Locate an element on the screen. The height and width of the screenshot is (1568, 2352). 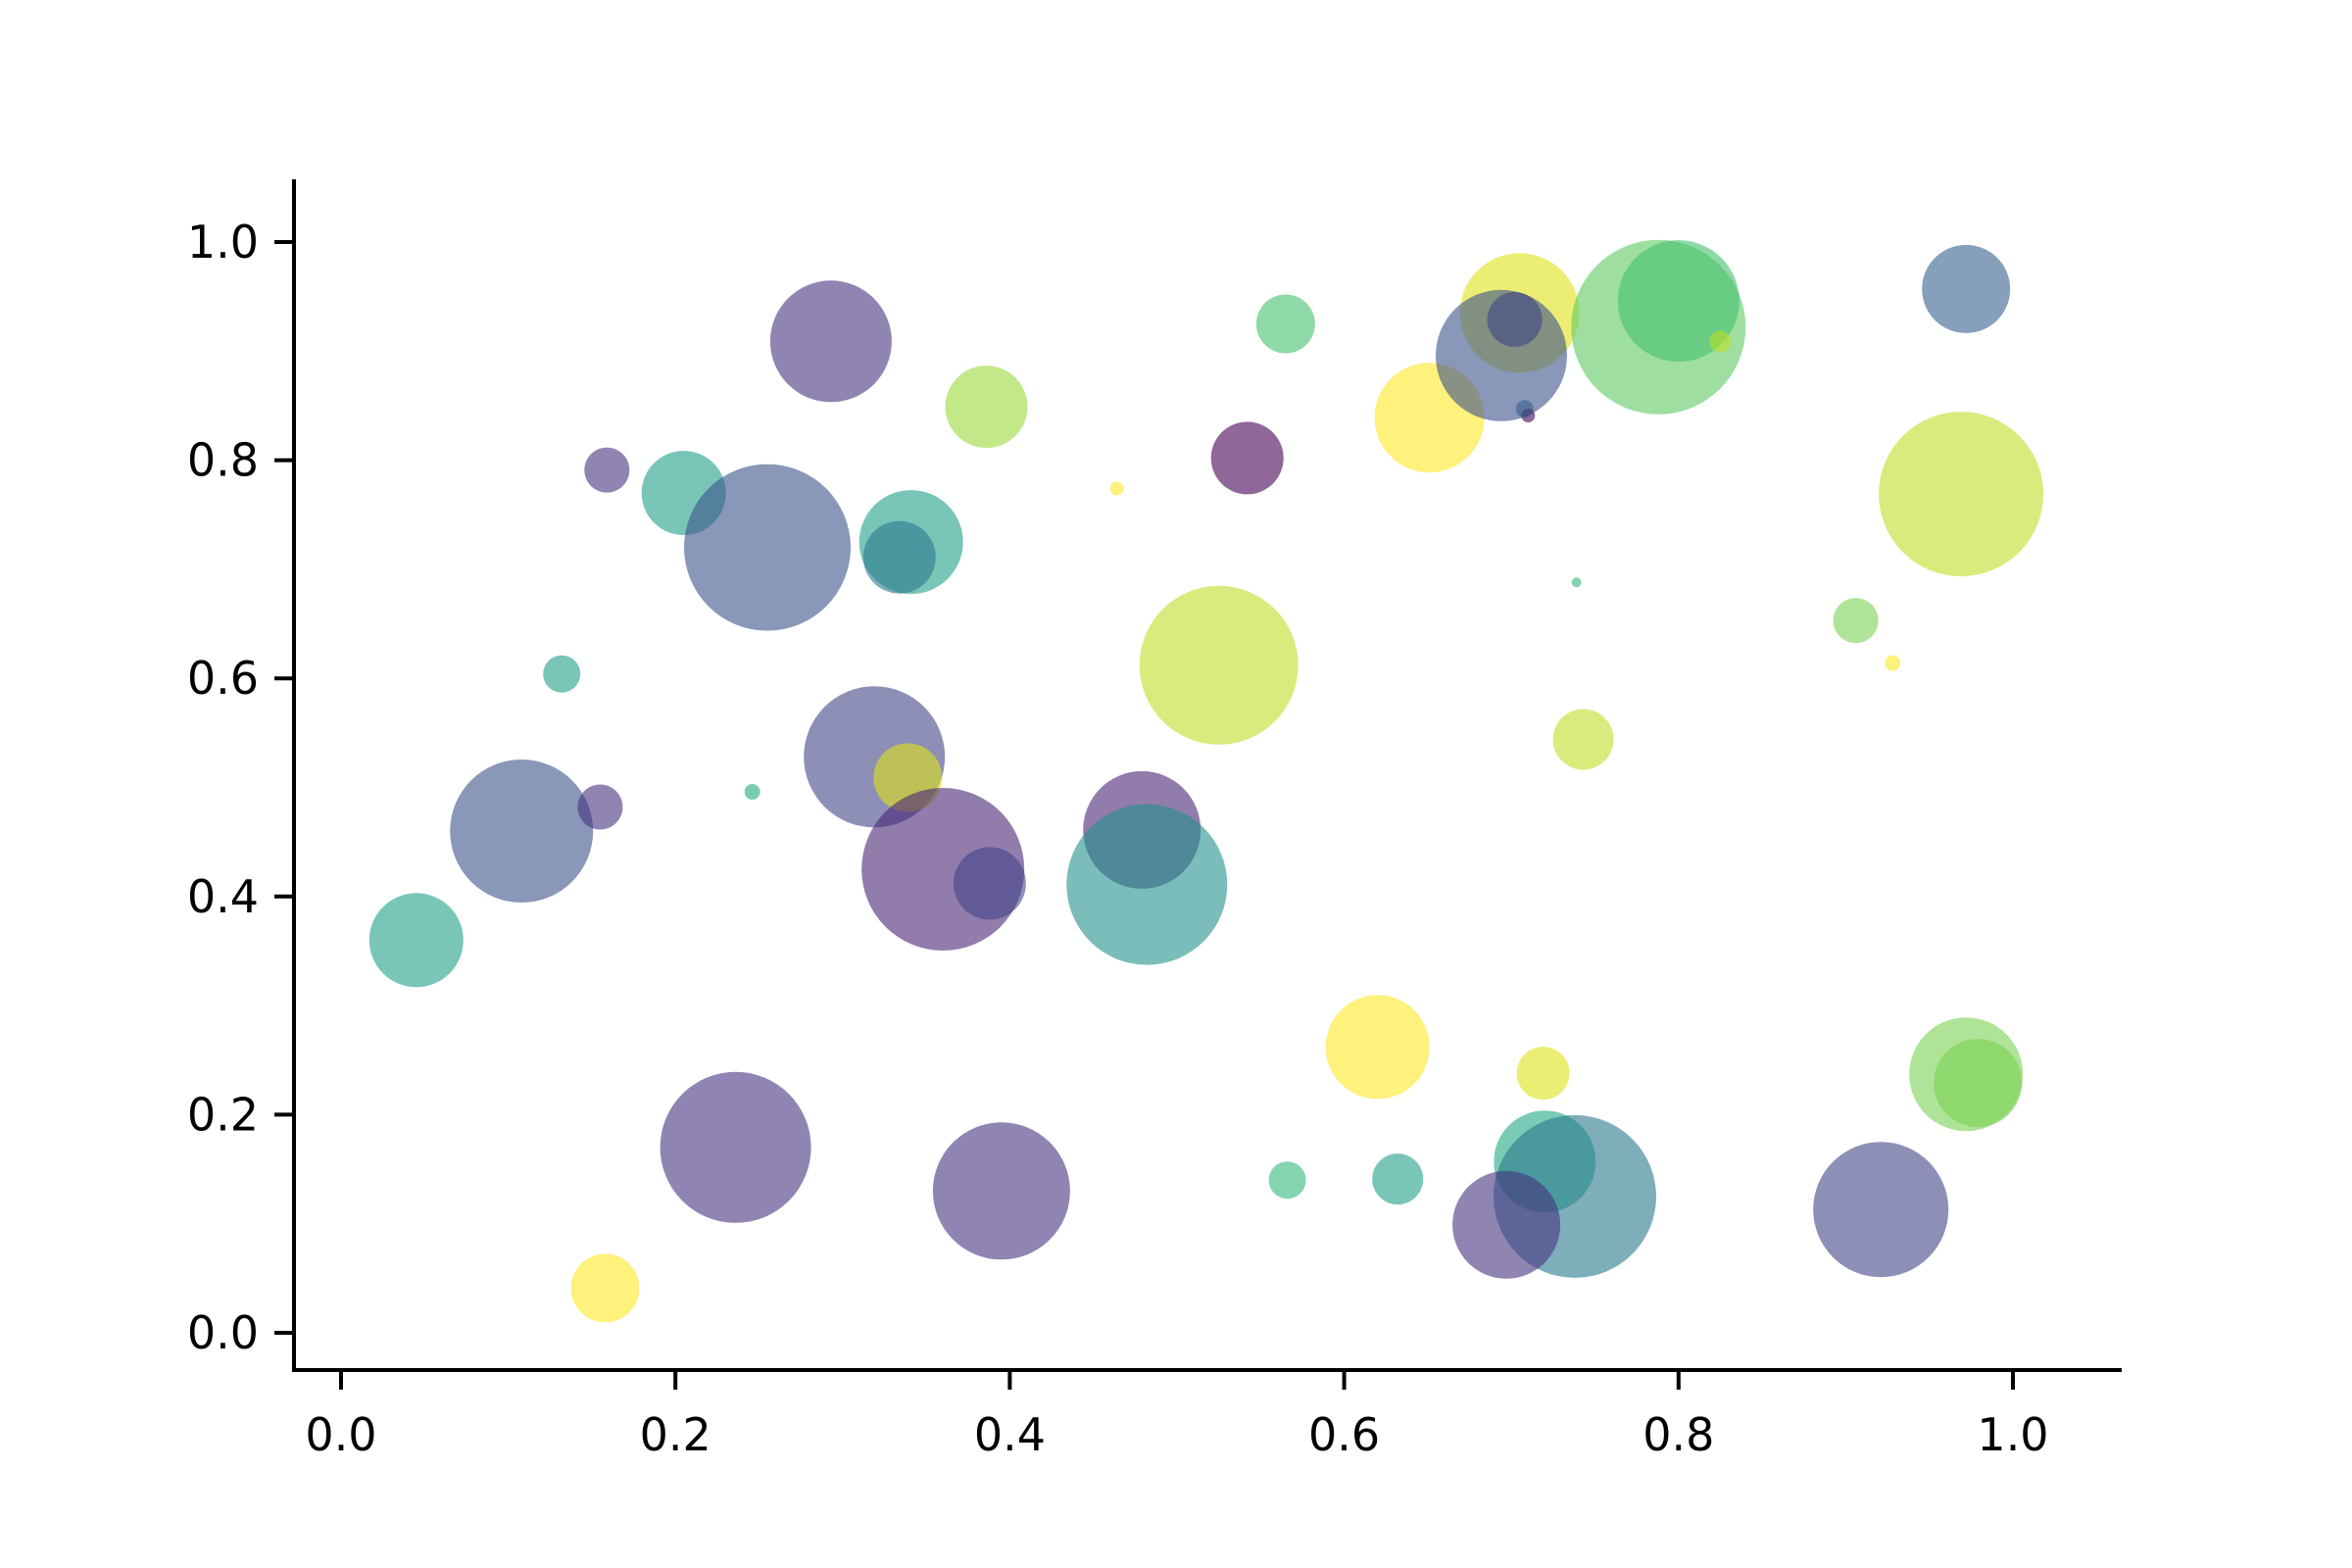
x-tick-label: 0.6 is located at coordinates (1344, 1434).